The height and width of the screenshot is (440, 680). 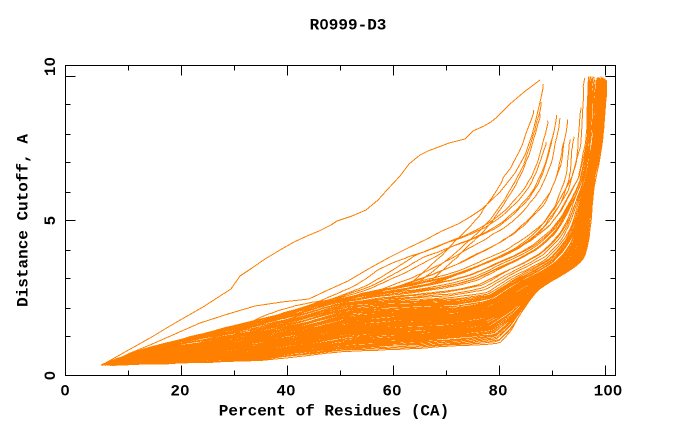 I want to click on svg-text: Percent of Residues (CA), so click(x=334, y=412).